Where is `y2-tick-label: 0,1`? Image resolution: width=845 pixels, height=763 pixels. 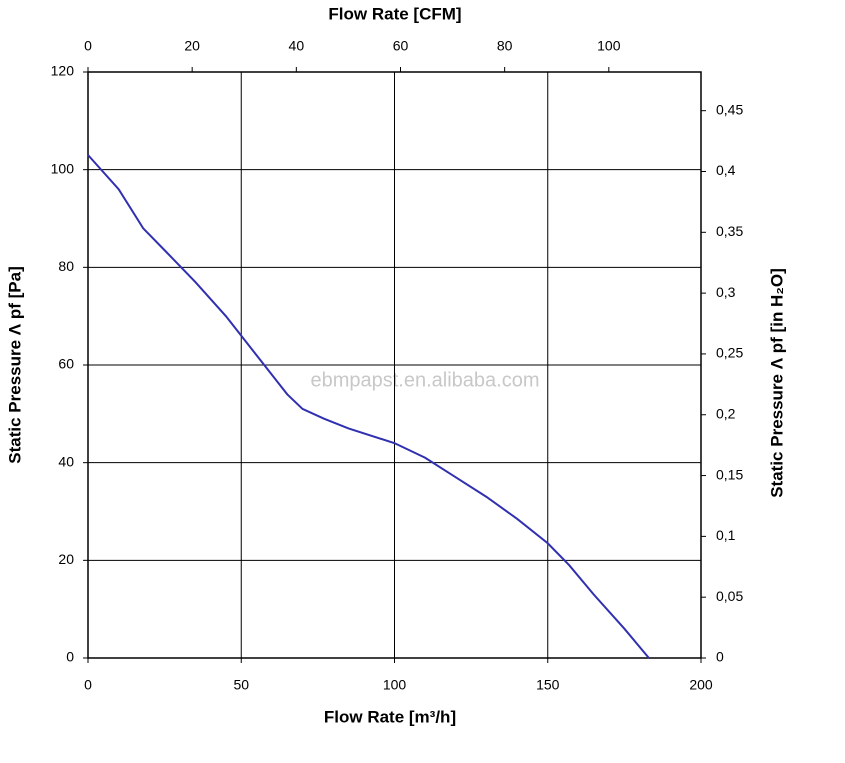 y2-tick-label: 0,1 is located at coordinates (726, 535).